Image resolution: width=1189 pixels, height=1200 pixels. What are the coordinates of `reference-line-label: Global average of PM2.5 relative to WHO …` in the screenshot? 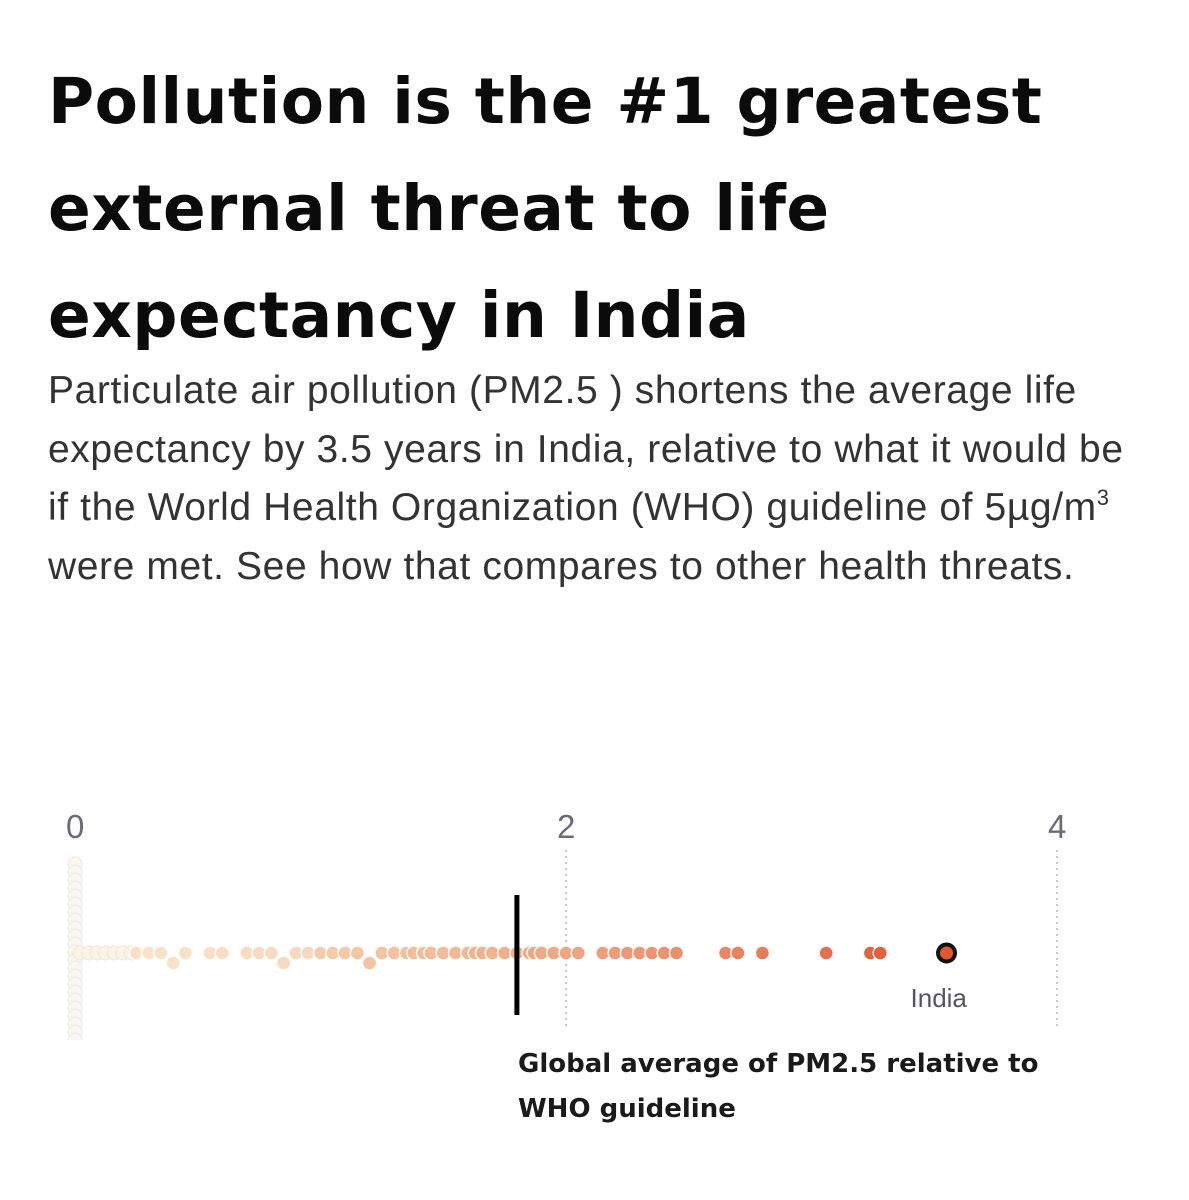 It's located at (778, 1086).